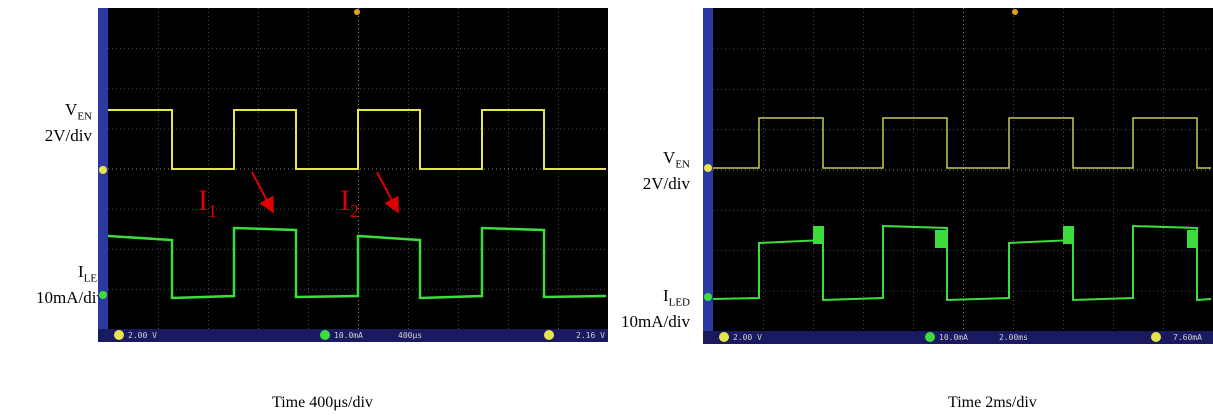 Image resolution: width=1213 pixels, height=416 pixels. Describe the element at coordinates (724, 337) in the screenshot. I see `right-ch1-badge` at that location.